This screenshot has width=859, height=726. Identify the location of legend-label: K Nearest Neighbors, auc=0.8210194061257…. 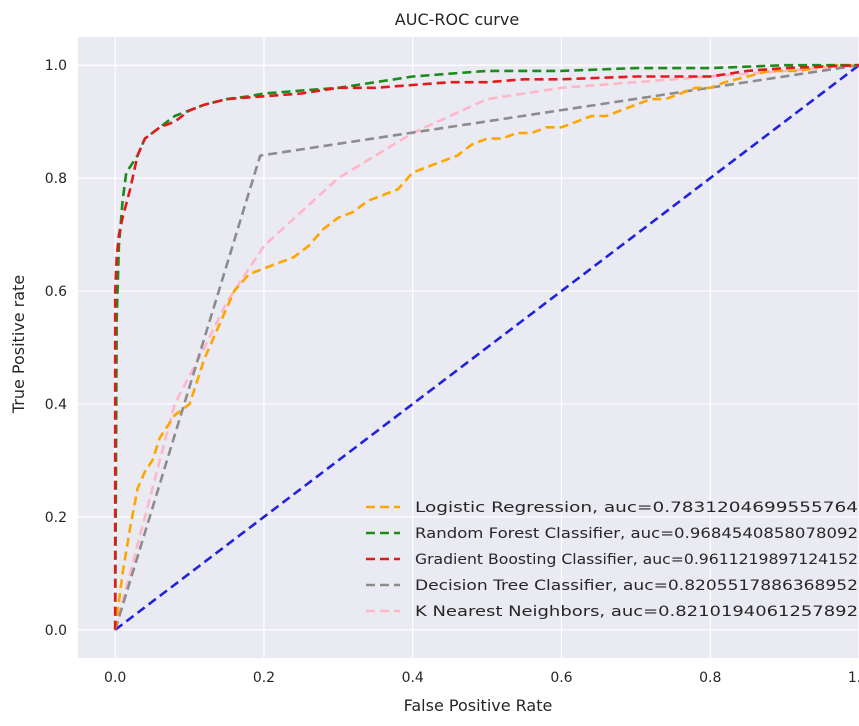
(636, 612).